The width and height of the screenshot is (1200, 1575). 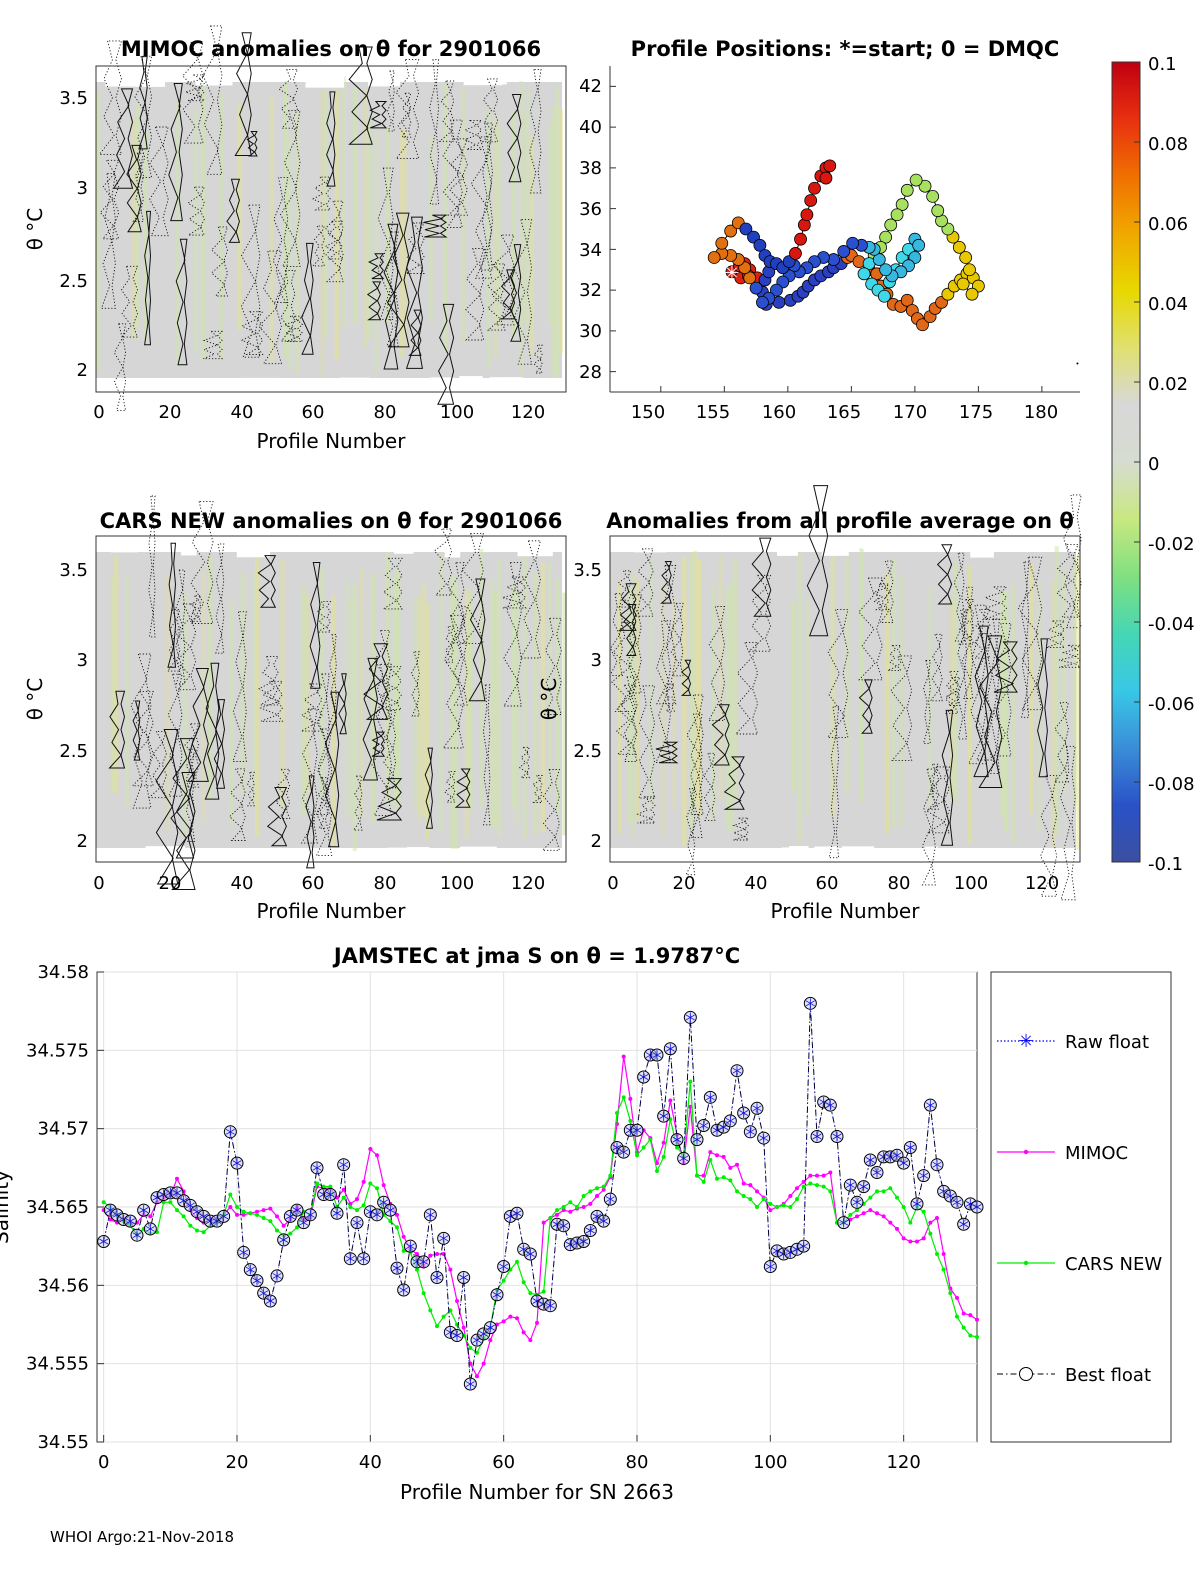 I want to click on mimoc-xtick: 0, so click(x=98, y=412).